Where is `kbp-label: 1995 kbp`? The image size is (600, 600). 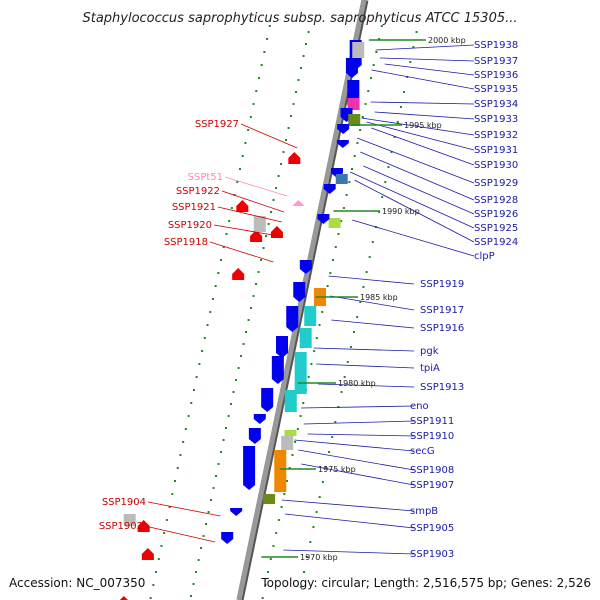 kbp-label: 1995 kbp is located at coordinates (423, 125).